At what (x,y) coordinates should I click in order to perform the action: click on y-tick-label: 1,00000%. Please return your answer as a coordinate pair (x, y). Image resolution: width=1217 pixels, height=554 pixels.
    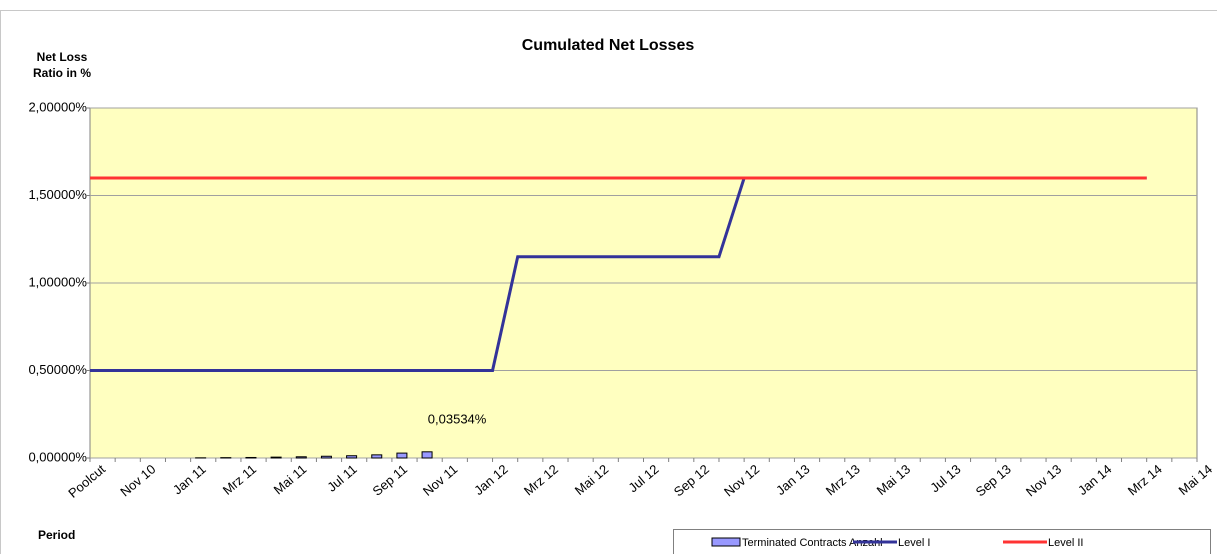
    Looking at the image, I should click on (57, 281).